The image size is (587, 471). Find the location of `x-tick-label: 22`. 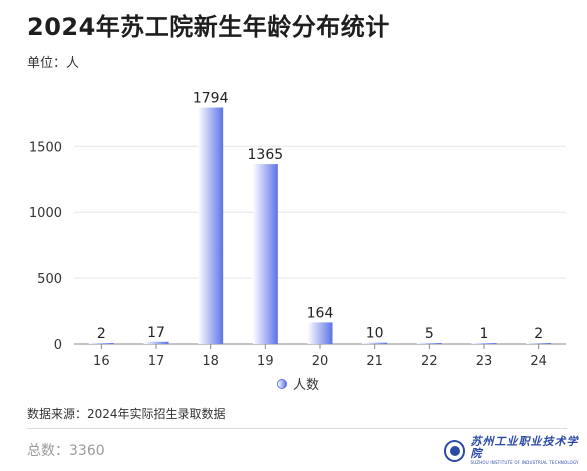

x-tick-label: 22 is located at coordinates (429, 361).